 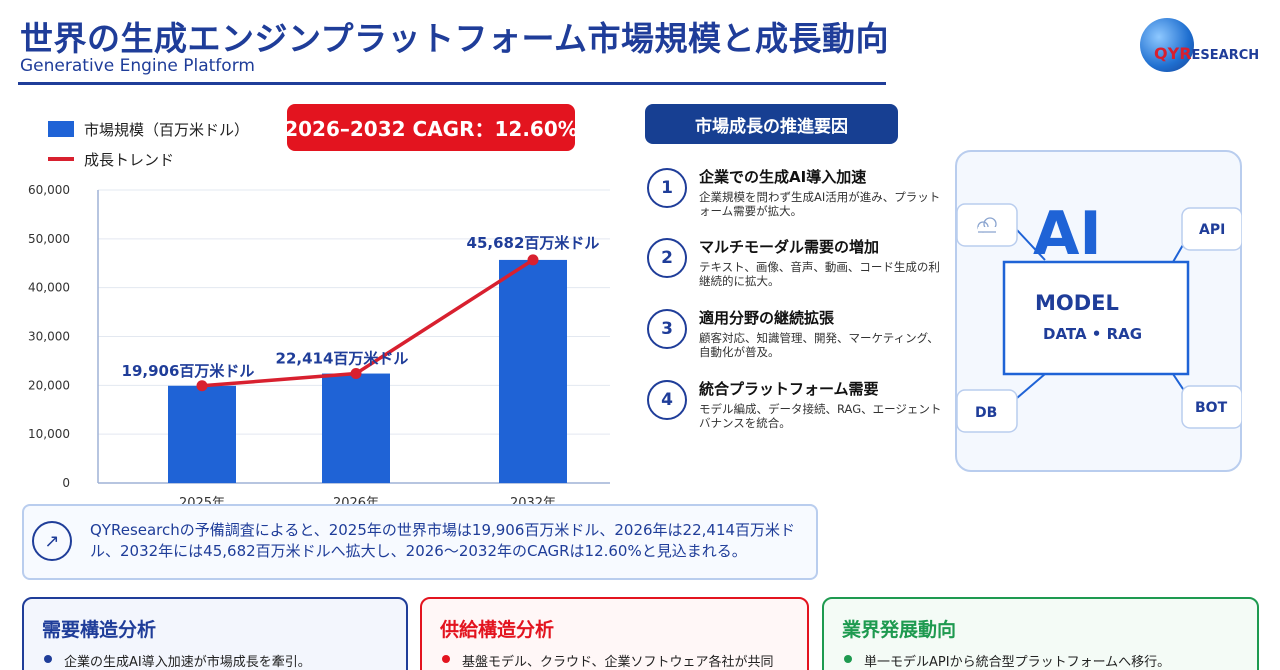 What do you see at coordinates (987, 225) in the screenshot?
I see `cloud-icon` at bounding box center [987, 225].